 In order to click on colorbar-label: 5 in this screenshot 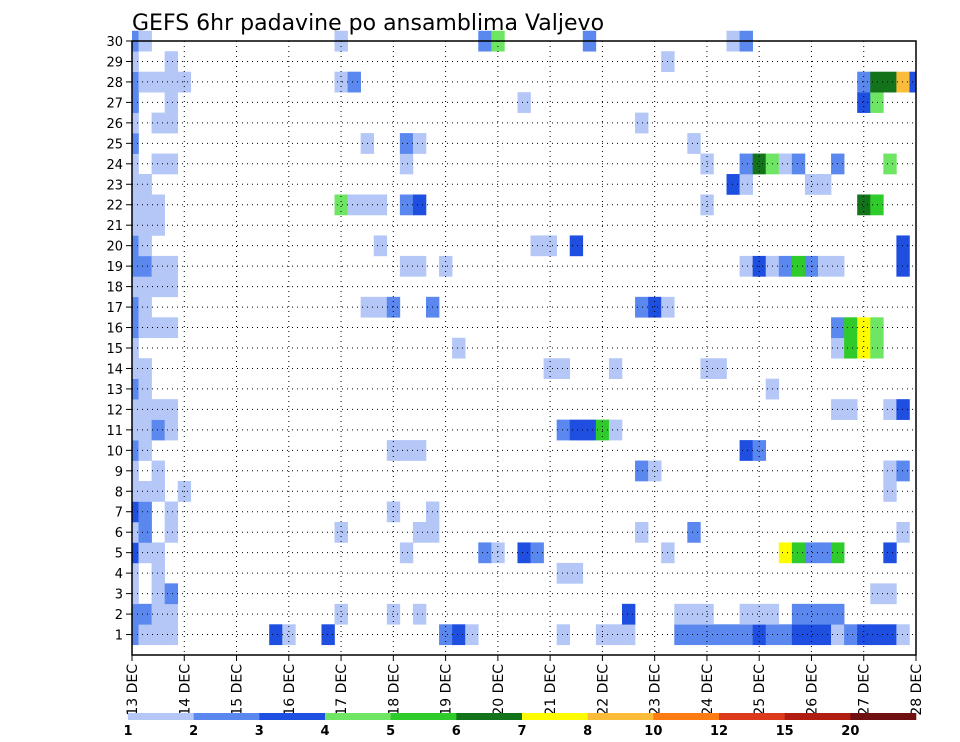, I will do `click(390, 731)`.